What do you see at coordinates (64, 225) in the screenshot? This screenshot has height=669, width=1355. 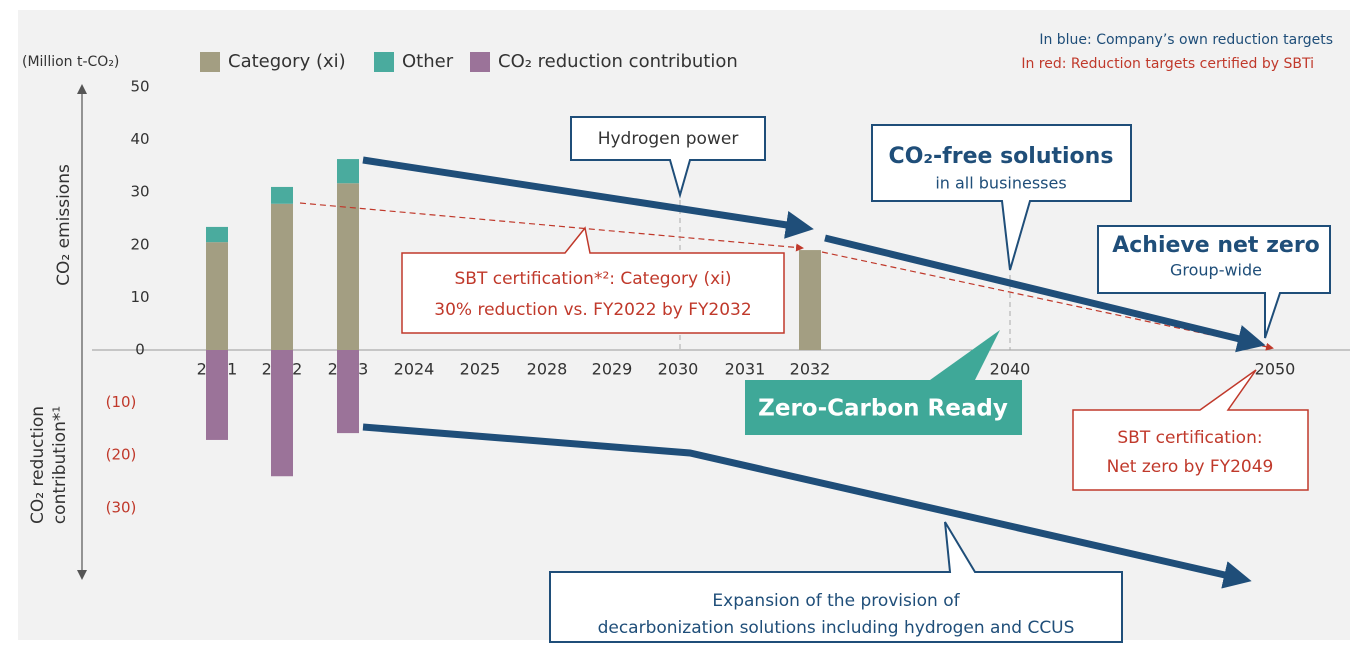 I see `y-axis-label: CO₂ emissions` at bounding box center [64, 225].